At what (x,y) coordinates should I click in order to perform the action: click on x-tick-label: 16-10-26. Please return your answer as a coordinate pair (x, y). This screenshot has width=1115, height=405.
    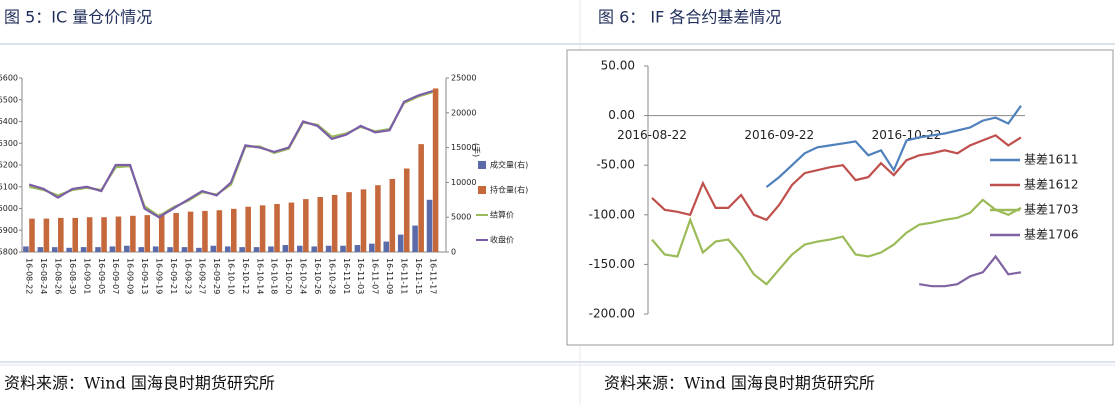
    Looking at the image, I should click on (317, 276).